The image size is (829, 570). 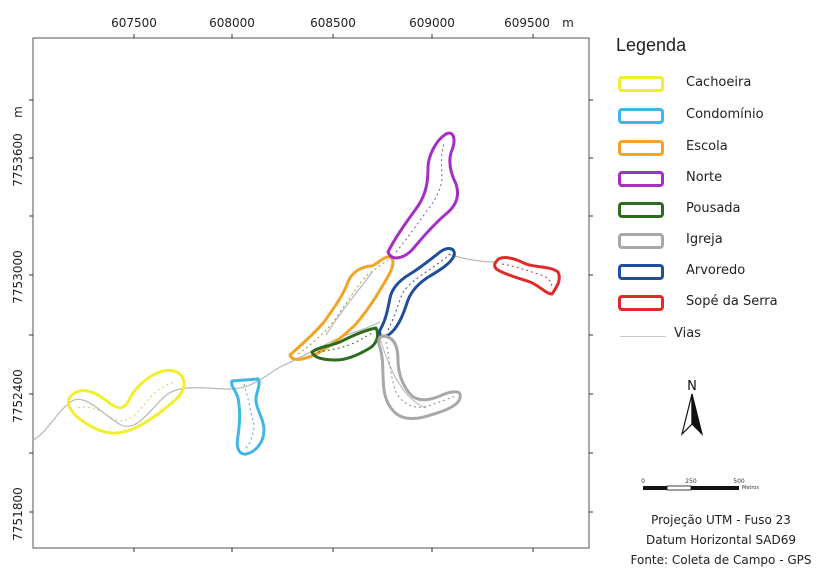 I want to click on route-cachoeira-track, so click(x=127, y=401).